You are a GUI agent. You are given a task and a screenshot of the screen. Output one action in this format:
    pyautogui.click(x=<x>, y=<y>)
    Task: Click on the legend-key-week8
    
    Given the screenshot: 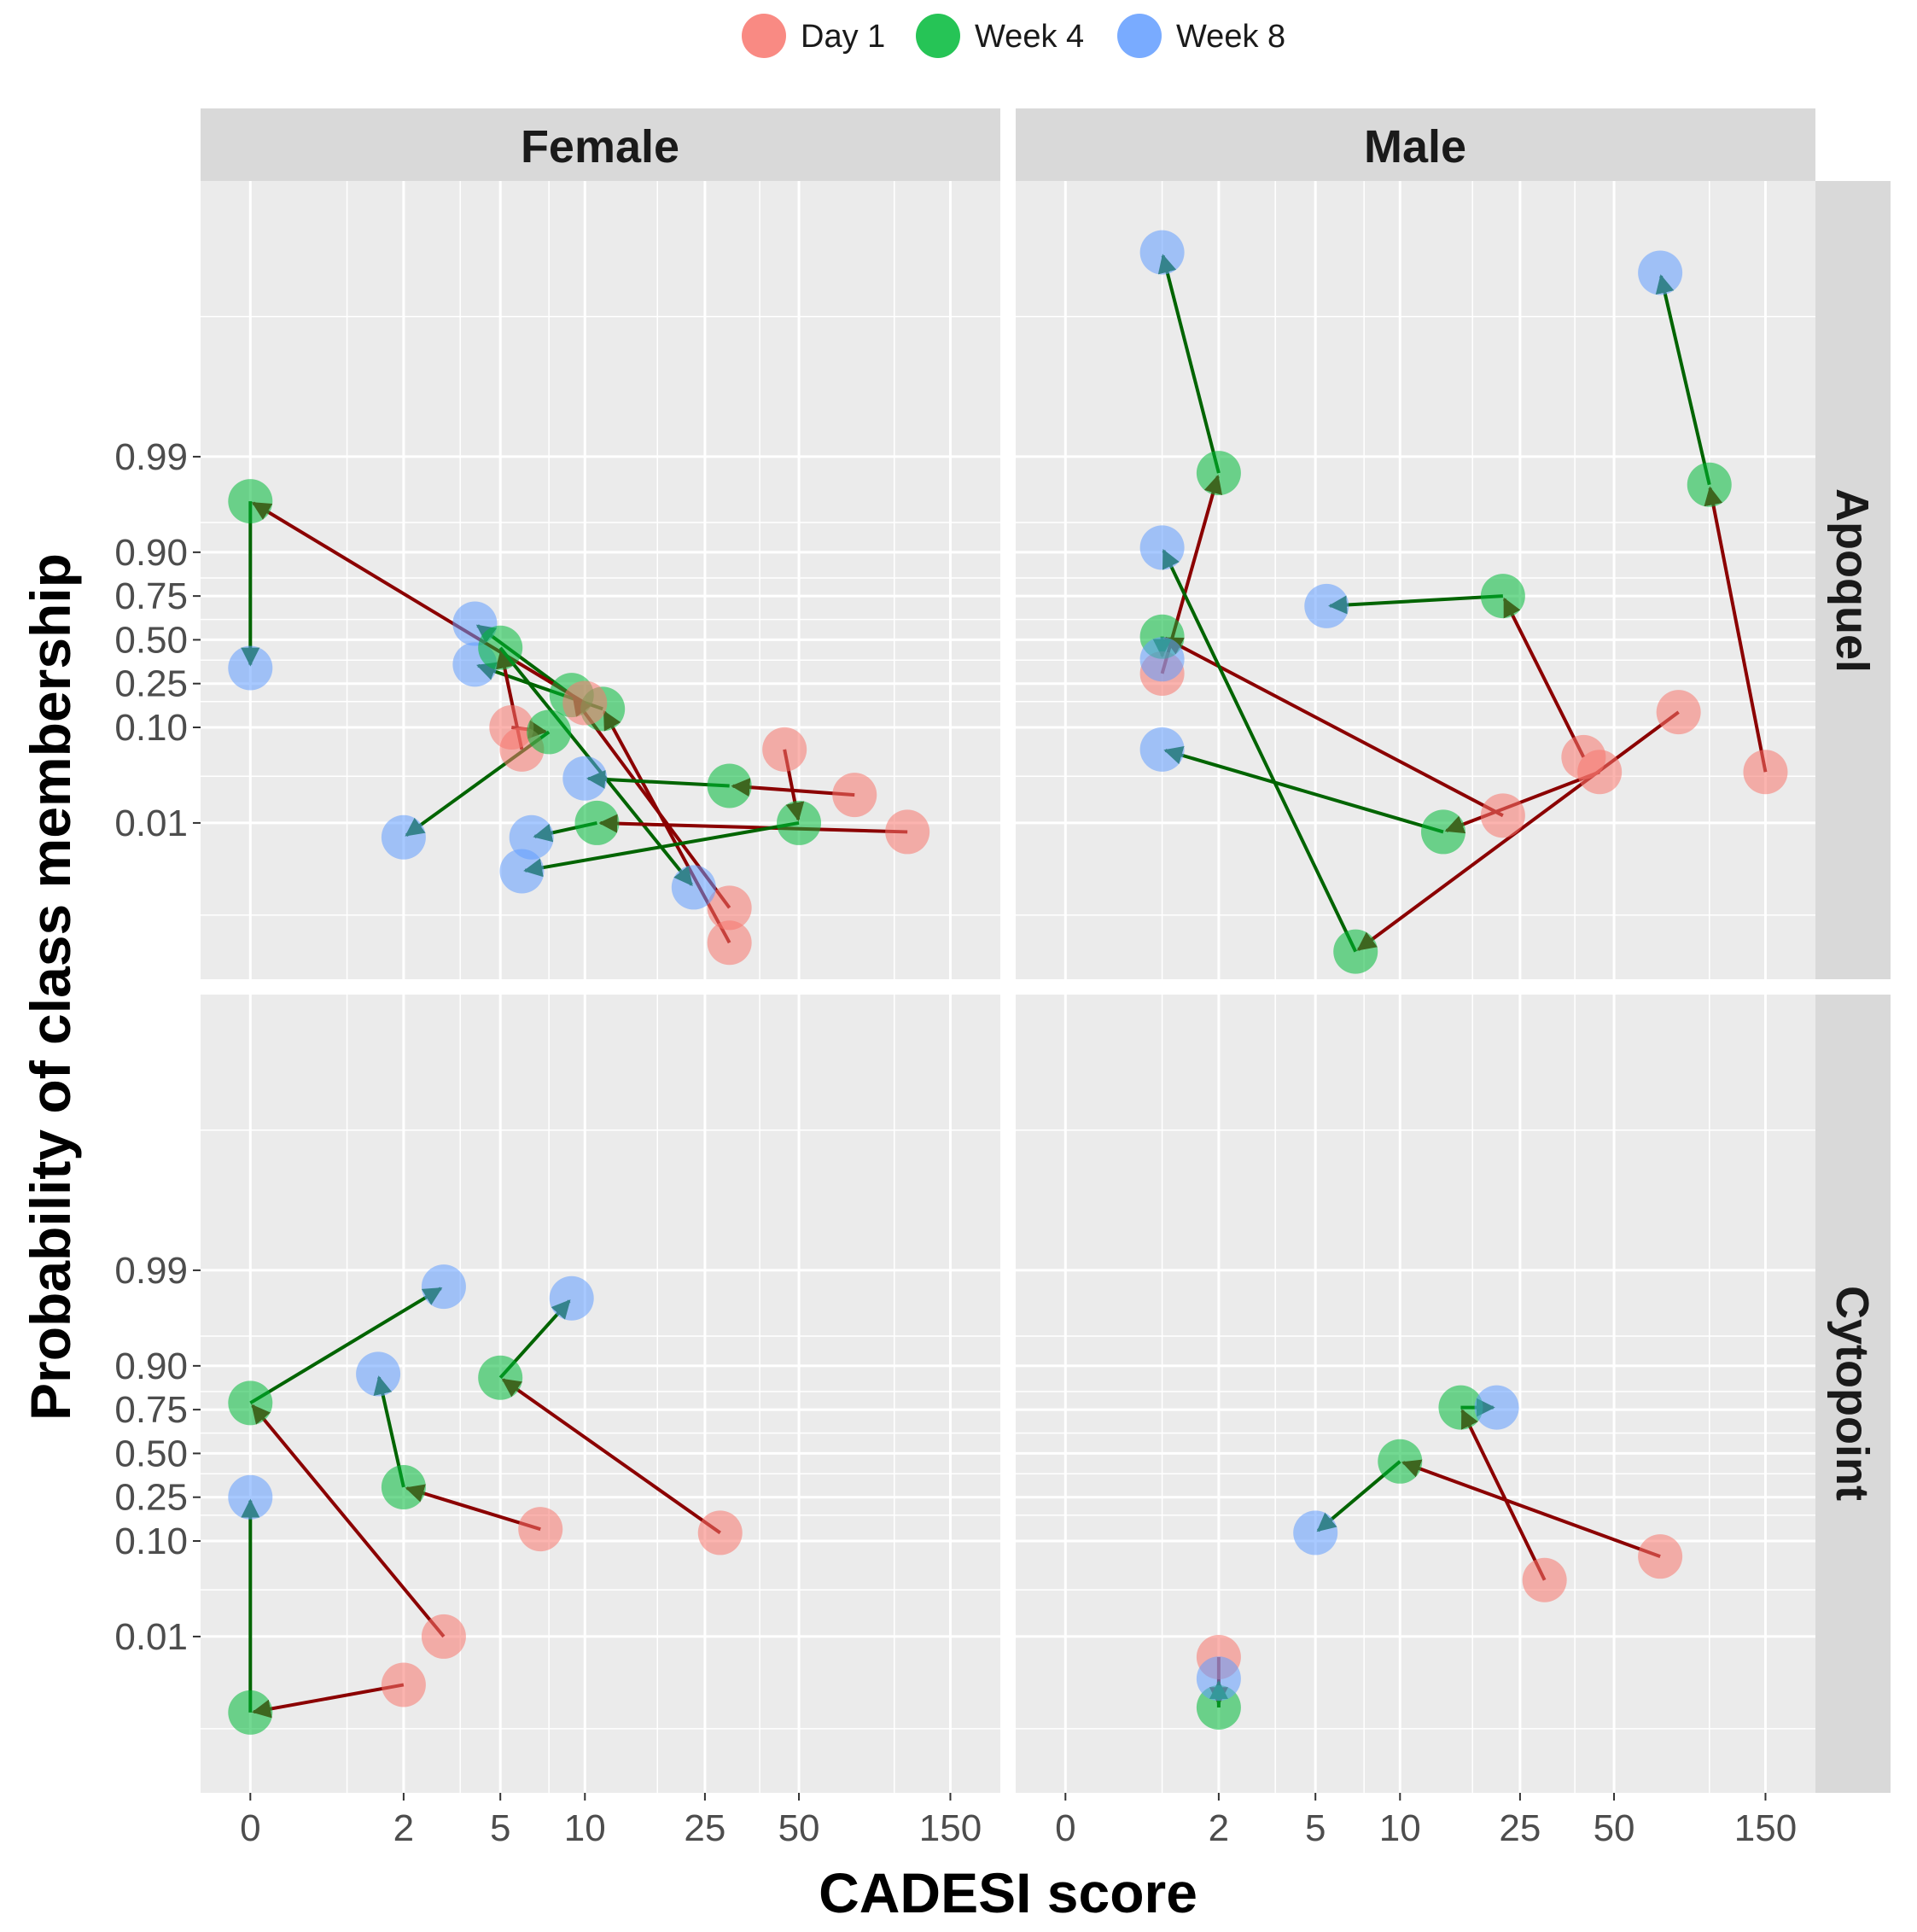 What is the action you would take?
    pyautogui.click(x=1139, y=36)
    